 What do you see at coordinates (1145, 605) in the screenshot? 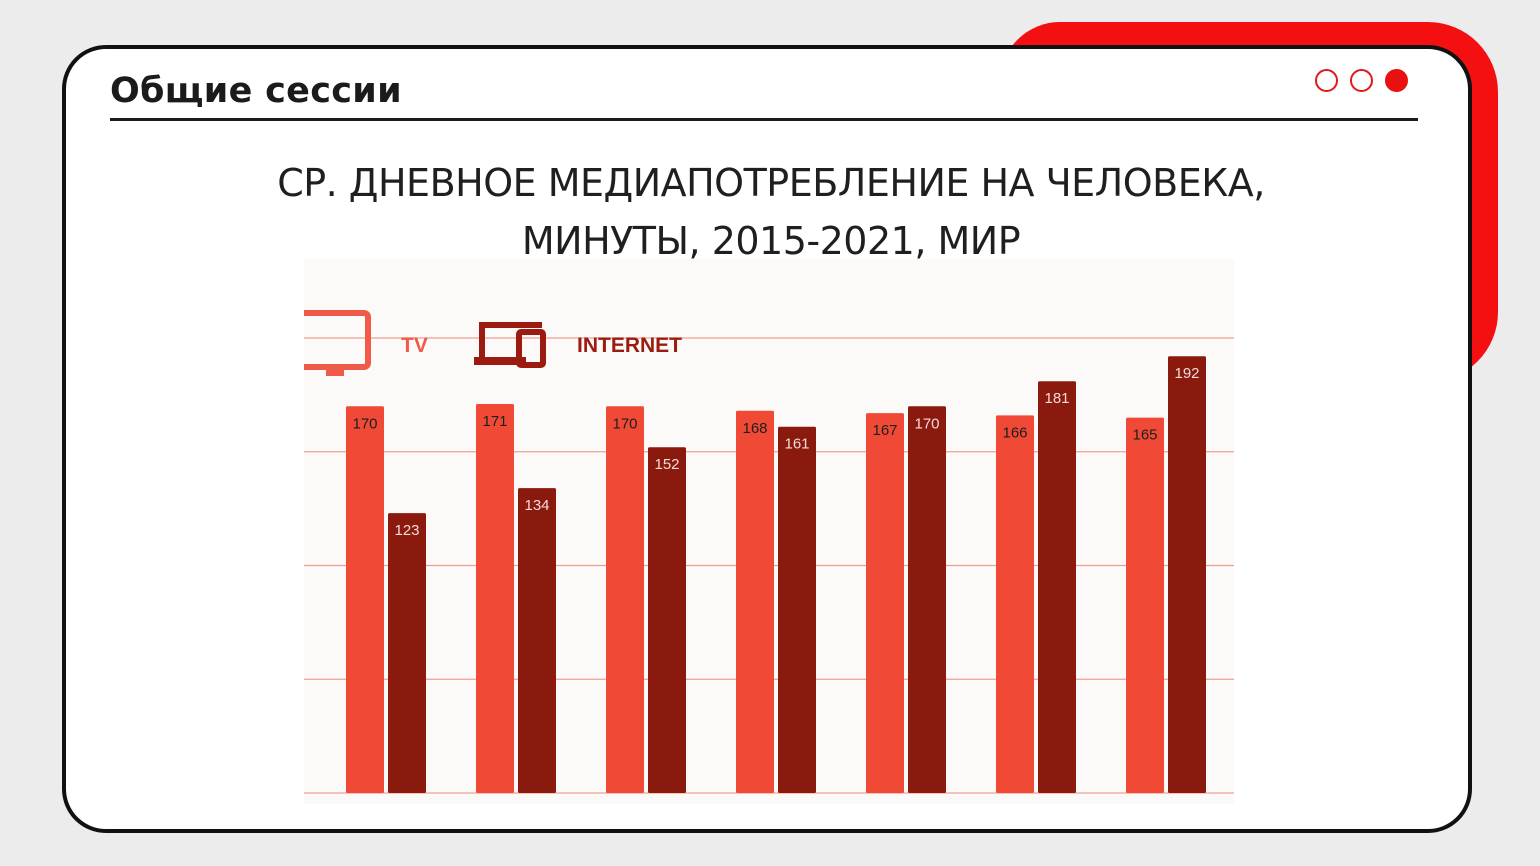
I see `bar-tv-2021` at bounding box center [1145, 605].